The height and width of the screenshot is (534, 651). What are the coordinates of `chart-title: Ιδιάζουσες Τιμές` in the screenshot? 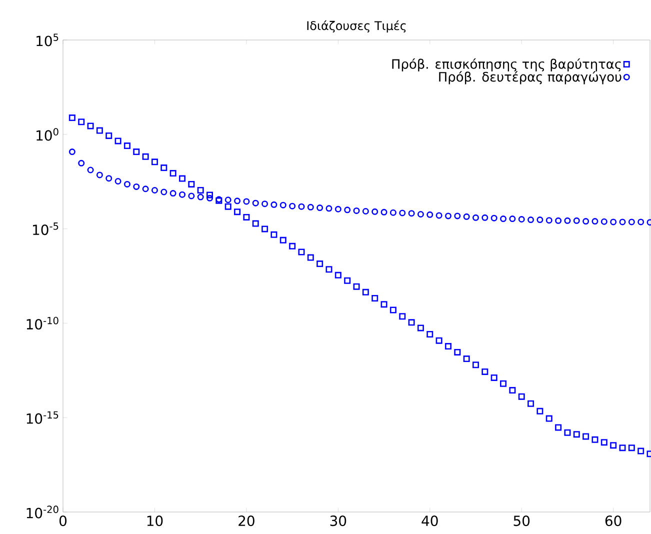 It's located at (356, 26).